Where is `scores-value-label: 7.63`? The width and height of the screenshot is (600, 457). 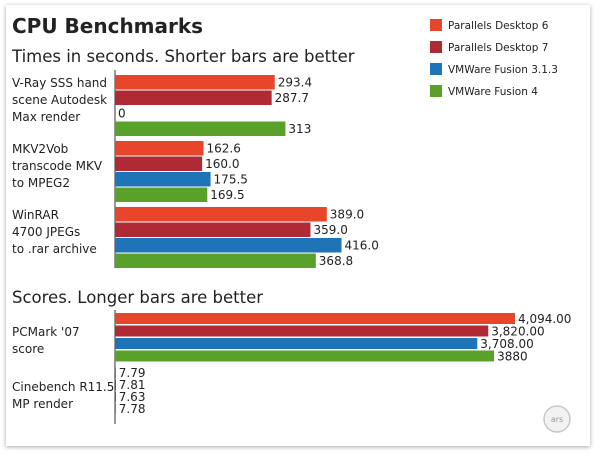 scores-value-label: 7.63 is located at coordinates (132, 397).